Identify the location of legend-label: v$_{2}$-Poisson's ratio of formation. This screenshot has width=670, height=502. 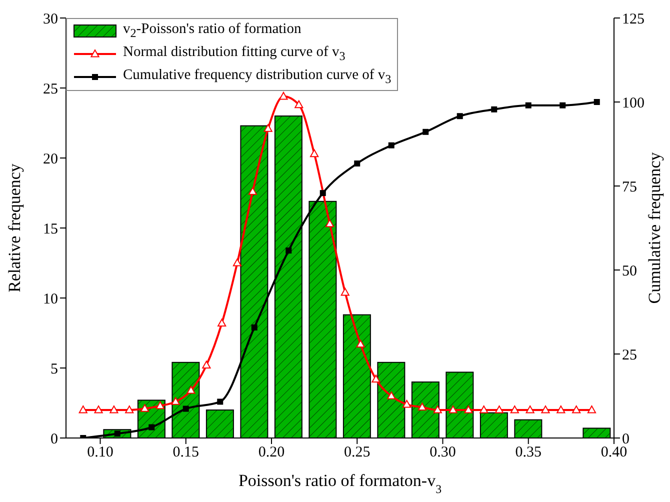
(212, 31).